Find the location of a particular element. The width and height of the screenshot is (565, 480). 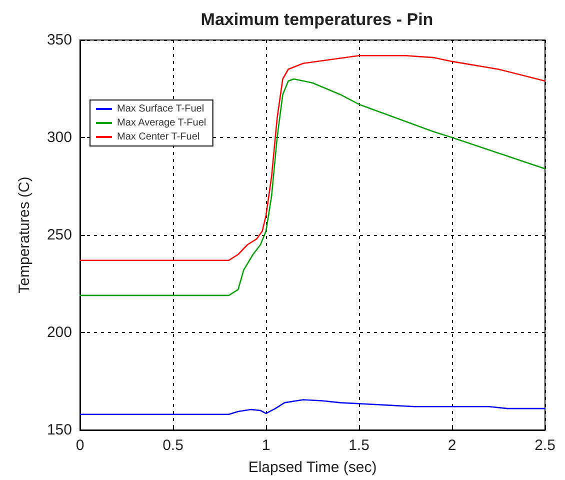

legend-label: Max Average T-Fuel is located at coordinates (161, 123).